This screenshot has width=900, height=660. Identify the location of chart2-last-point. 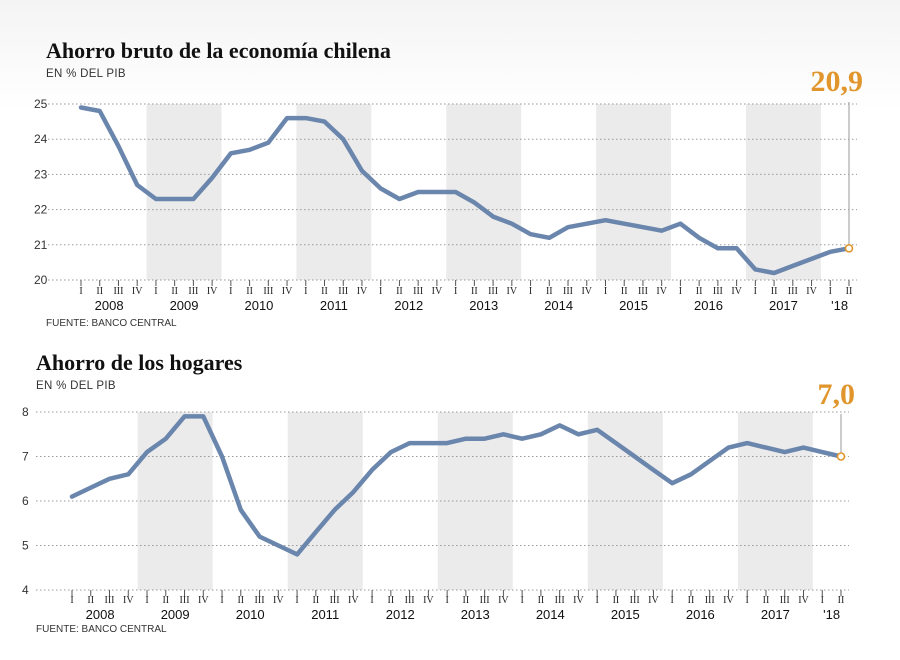
(841, 456).